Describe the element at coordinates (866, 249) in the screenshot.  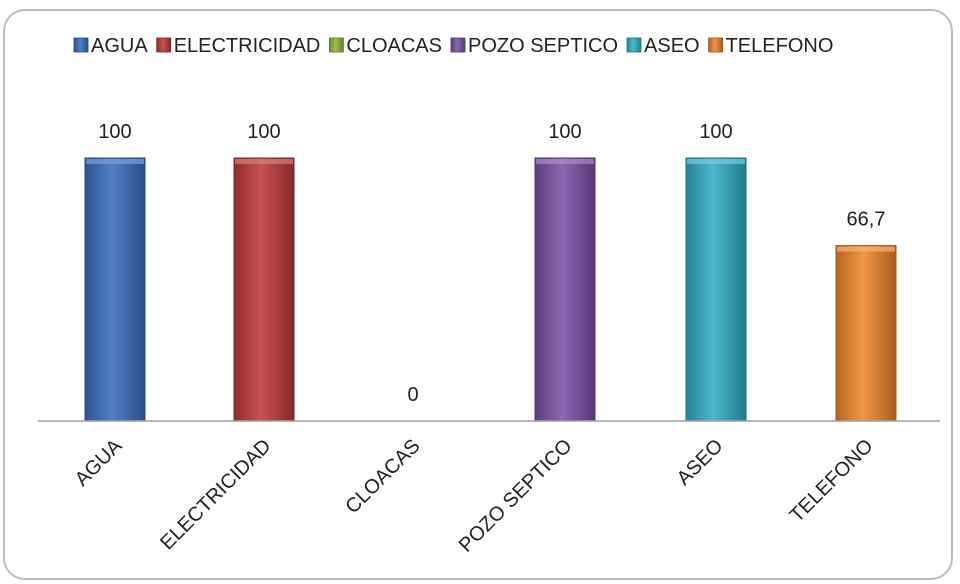
I see `bar-highlight-telefono` at that location.